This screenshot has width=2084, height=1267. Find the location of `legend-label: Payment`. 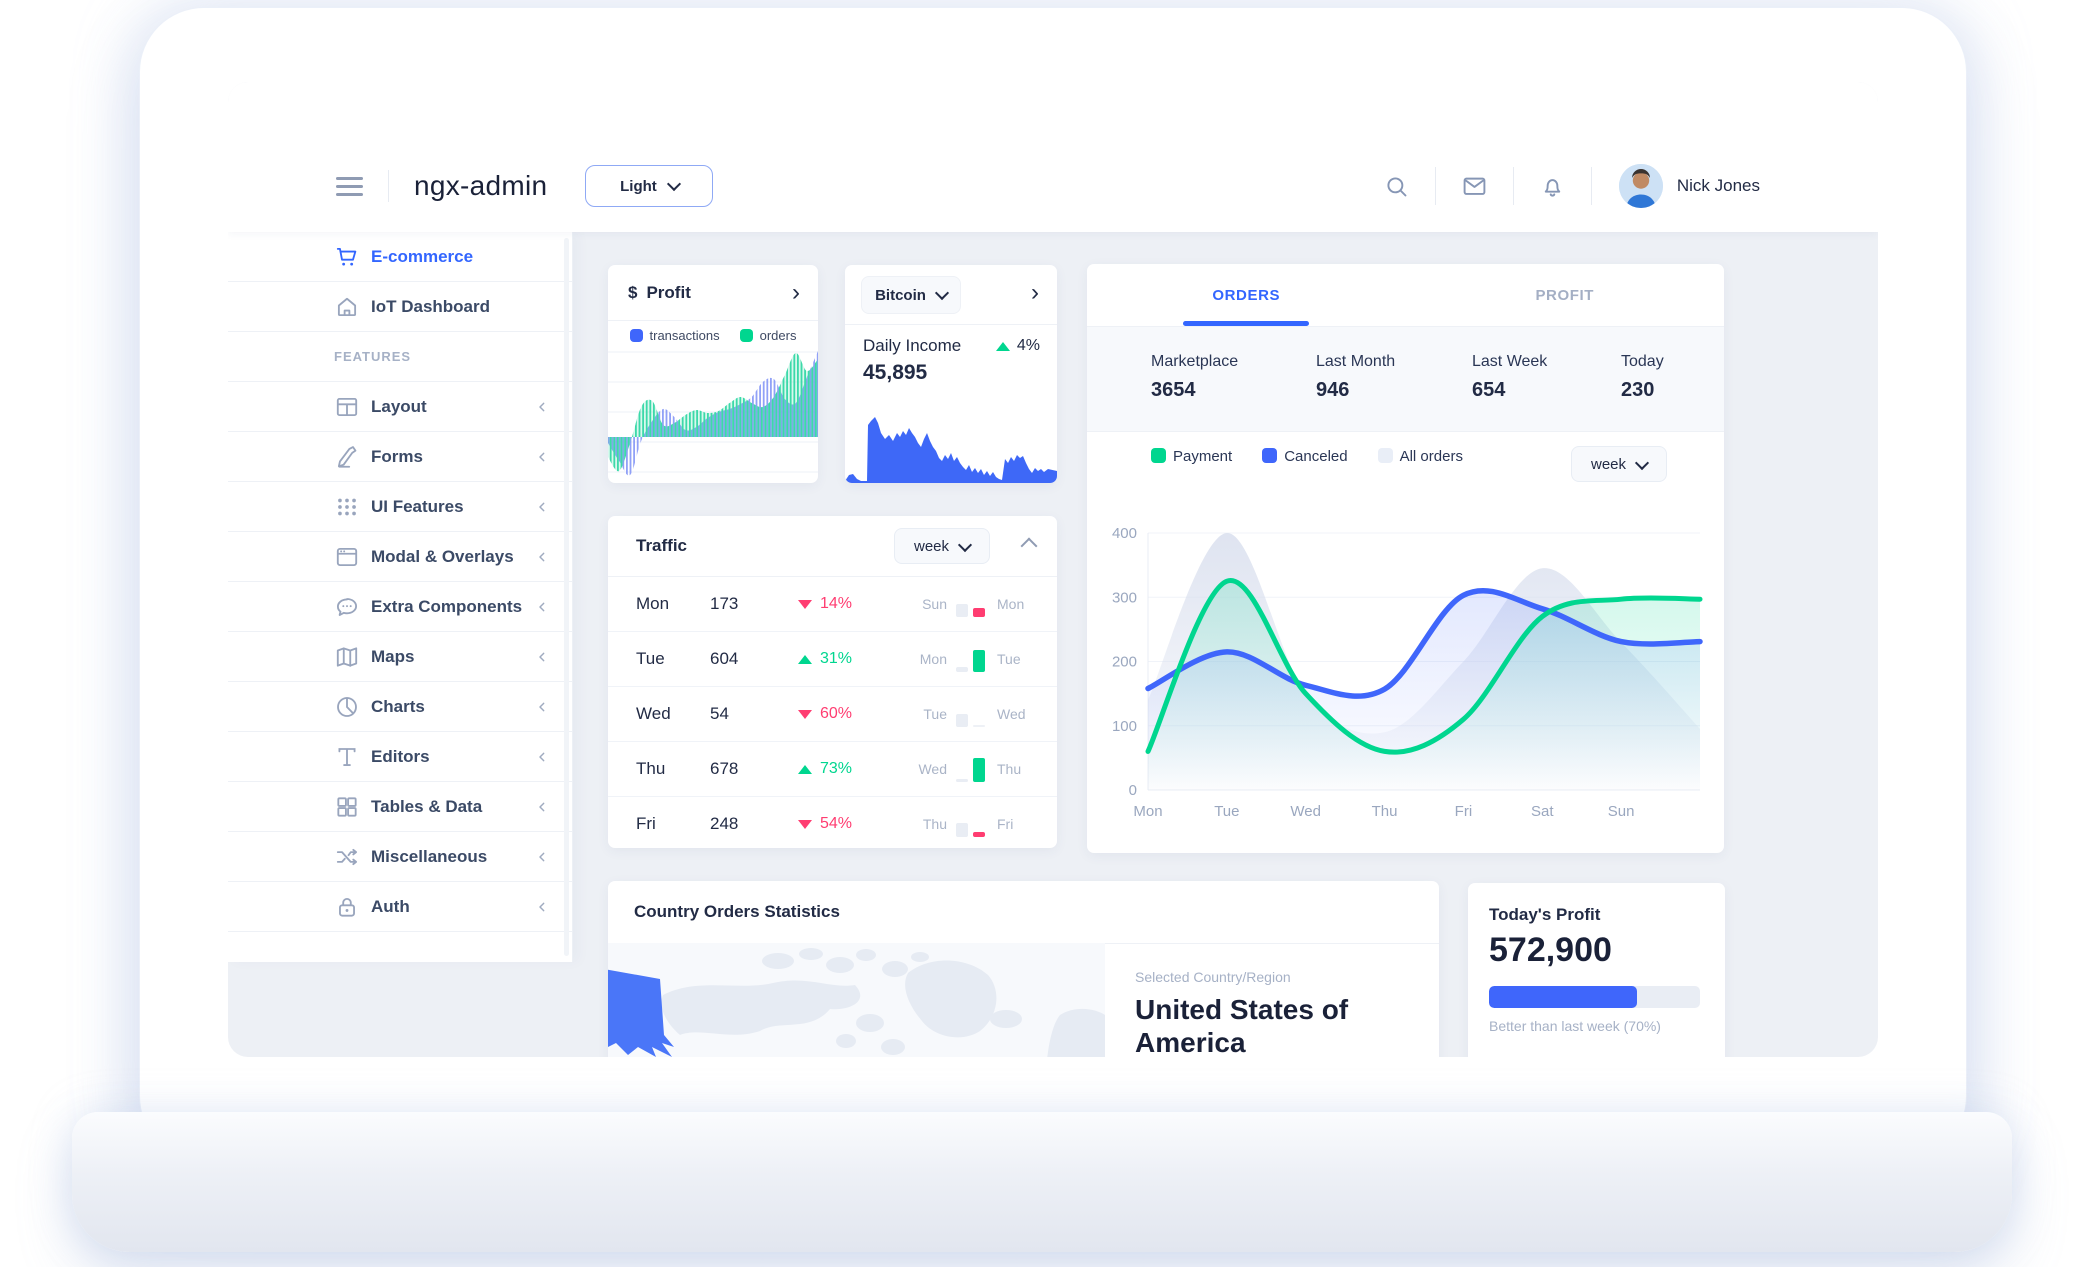

legend-label: Payment is located at coordinates (1203, 456).